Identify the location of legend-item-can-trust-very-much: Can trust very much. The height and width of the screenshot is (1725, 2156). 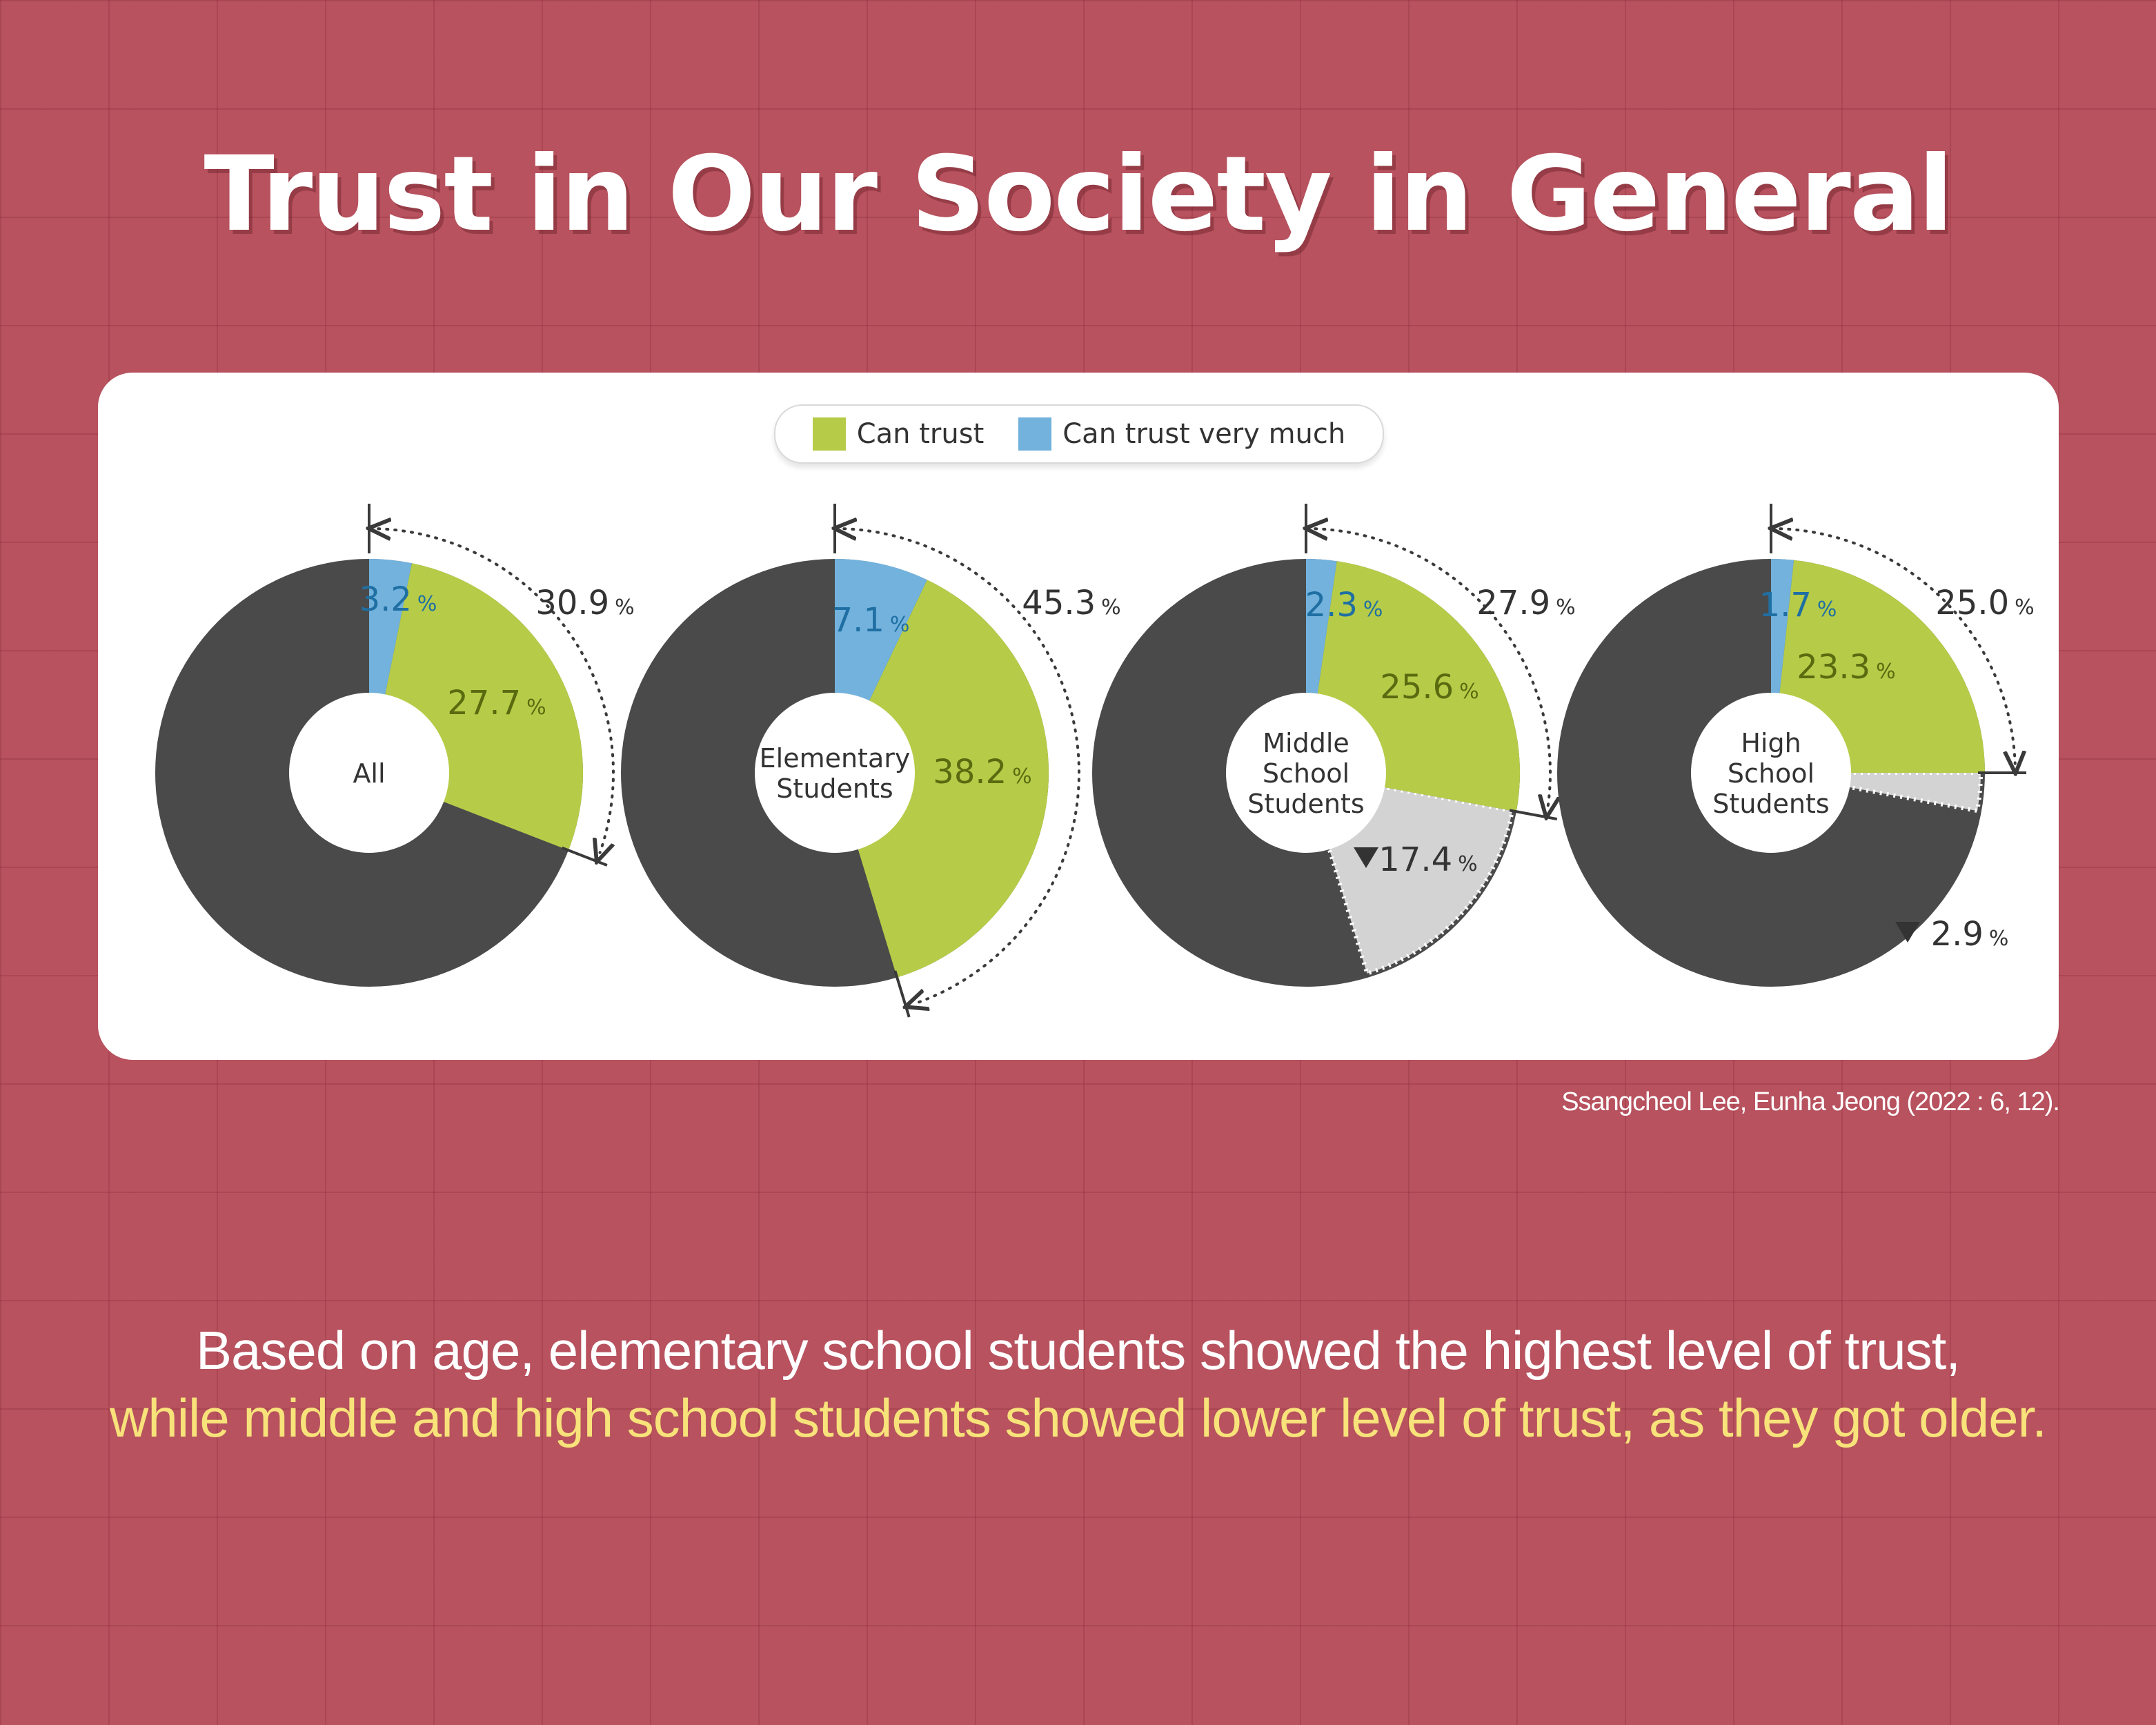
(1181, 434).